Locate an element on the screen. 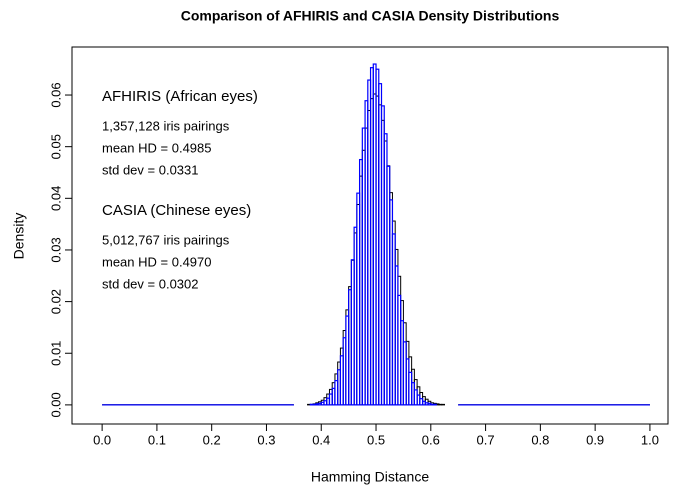 The width and height of the screenshot is (678, 487). y-tick-label: 0.06 is located at coordinates (55, 94).